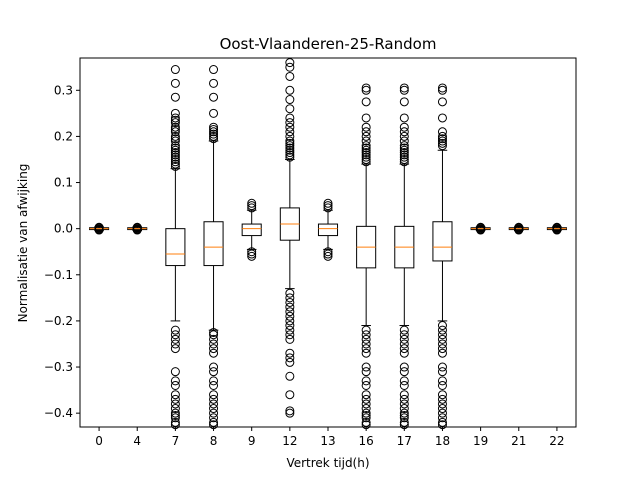 The height and width of the screenshot is (484, 640). What do you see at coordinates (63, 229) in the screenshot?
I see `y-tick-label: 0.0` at bounding box center [63, 229].